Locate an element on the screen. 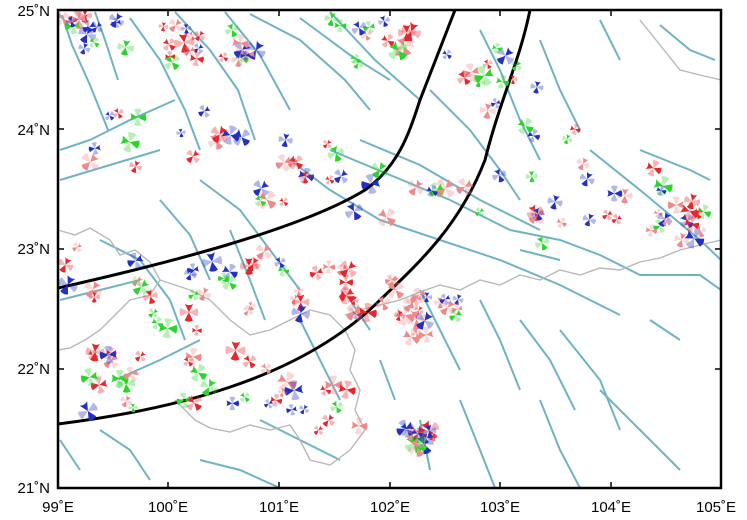  x-tick-label: 102˚E is located at coordinates (390, 507).